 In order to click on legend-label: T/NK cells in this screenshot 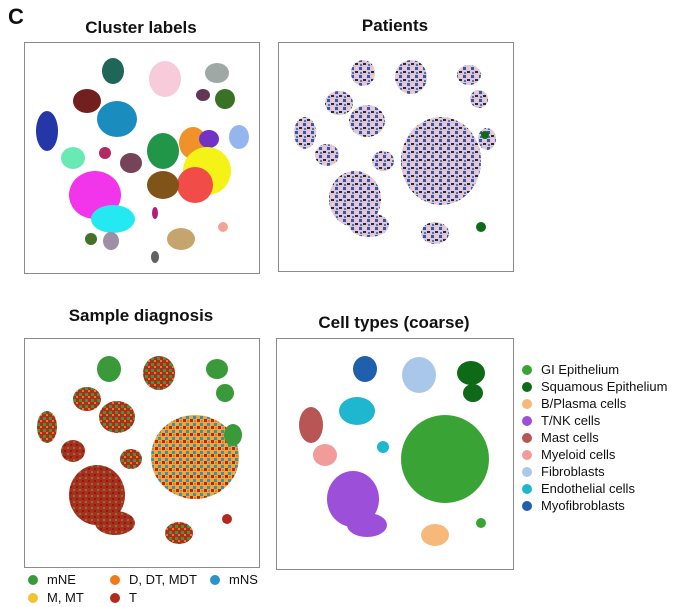, I will do `click(571, 420)`.